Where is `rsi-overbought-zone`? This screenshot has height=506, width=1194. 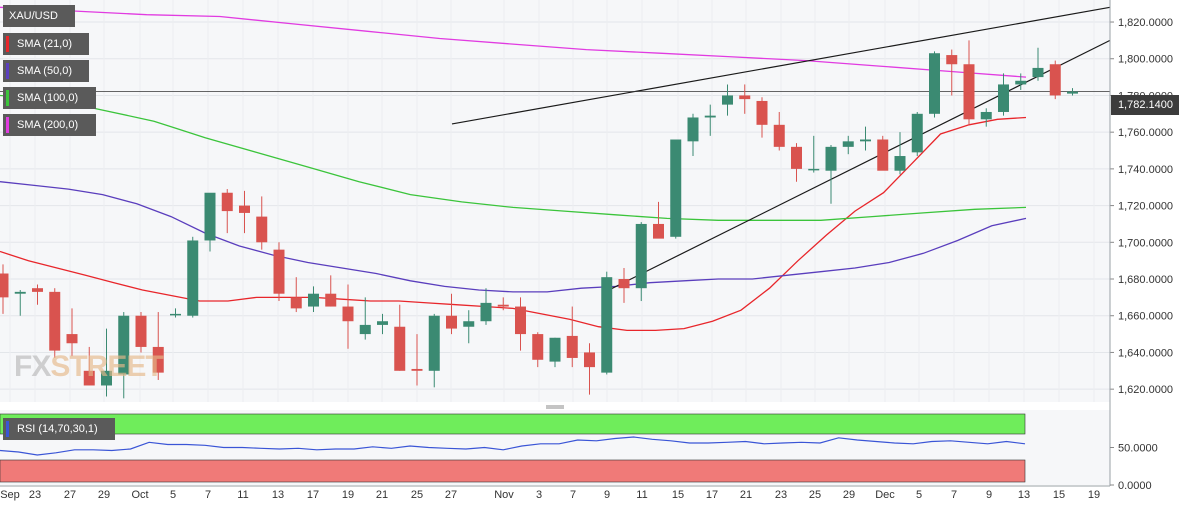
rsi-overbought-zone is located at coordinates (513, 424).